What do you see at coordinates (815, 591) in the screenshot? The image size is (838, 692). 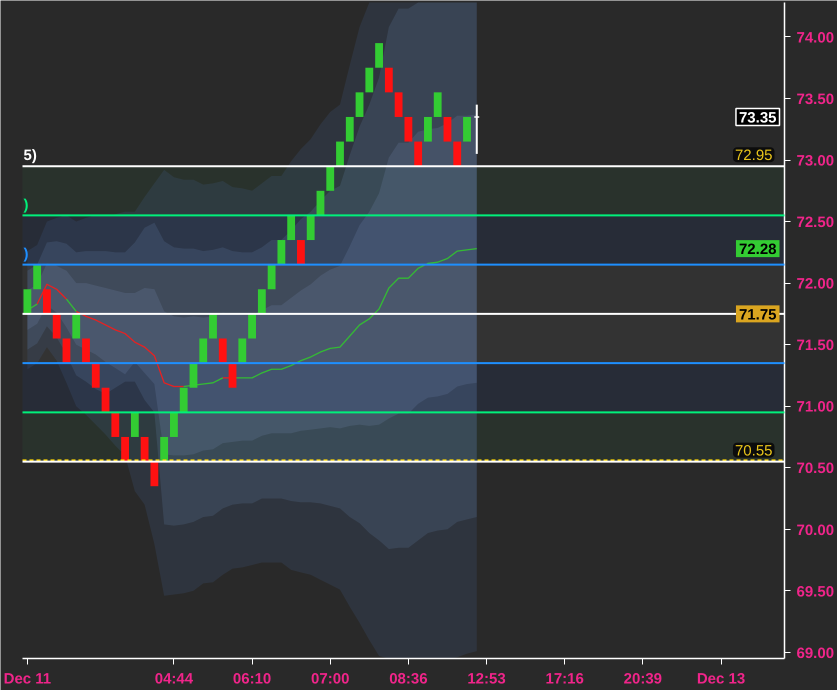 I see `y-tick-label: 69.50` at bounding box center [815, 591].